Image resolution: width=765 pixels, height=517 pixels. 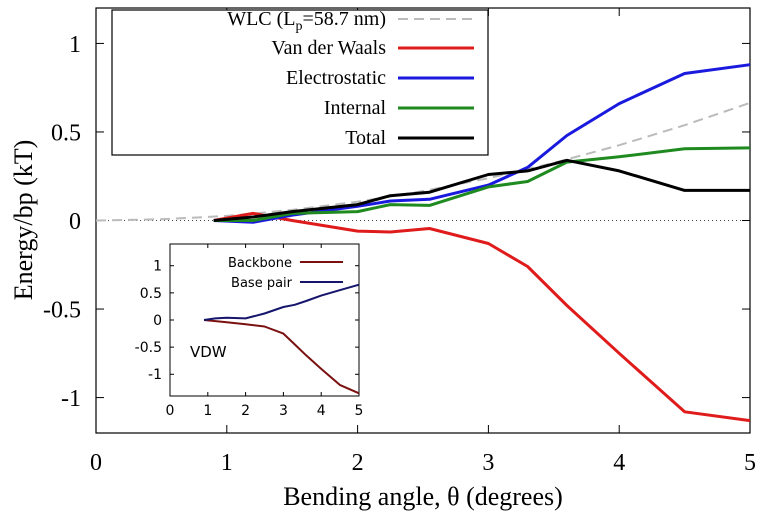 What do you see at coordinates (66, 133) in the screenshot?
I see `main-y-tick-label-3: 0.5` at bounding box center [66, 133].